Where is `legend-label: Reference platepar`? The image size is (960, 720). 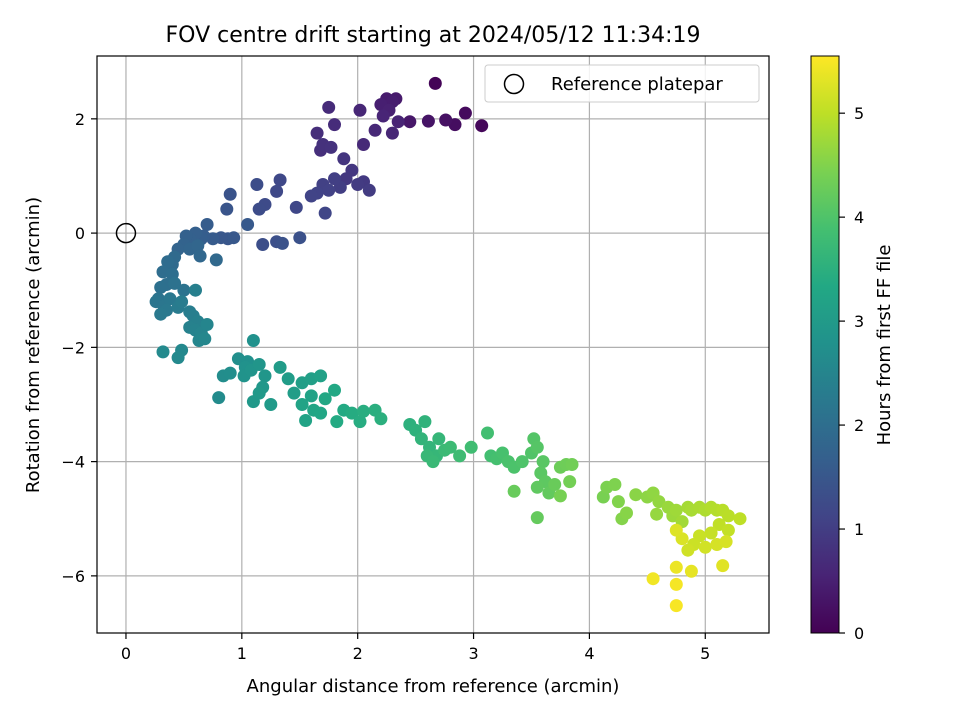
legend-label: Reference platepar is located at coordinates (637, 84).